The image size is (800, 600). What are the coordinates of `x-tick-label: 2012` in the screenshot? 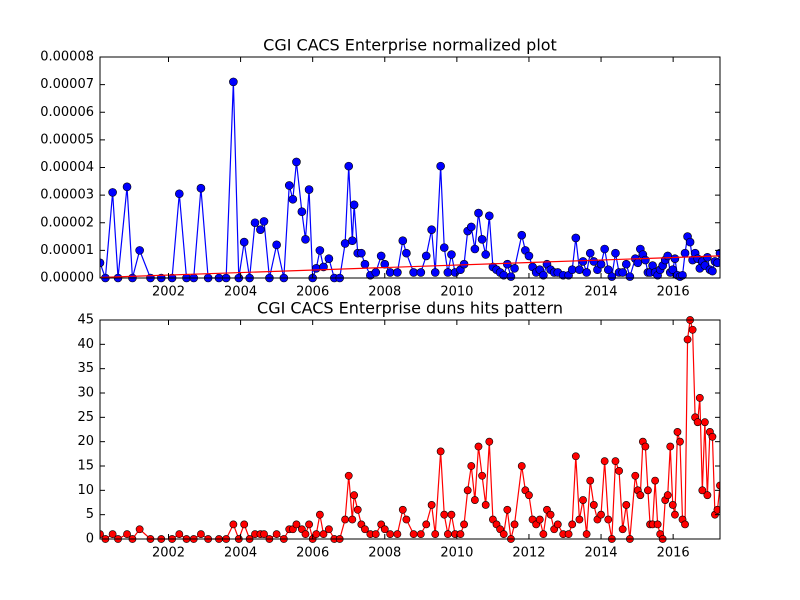 It's located at (528, 292).